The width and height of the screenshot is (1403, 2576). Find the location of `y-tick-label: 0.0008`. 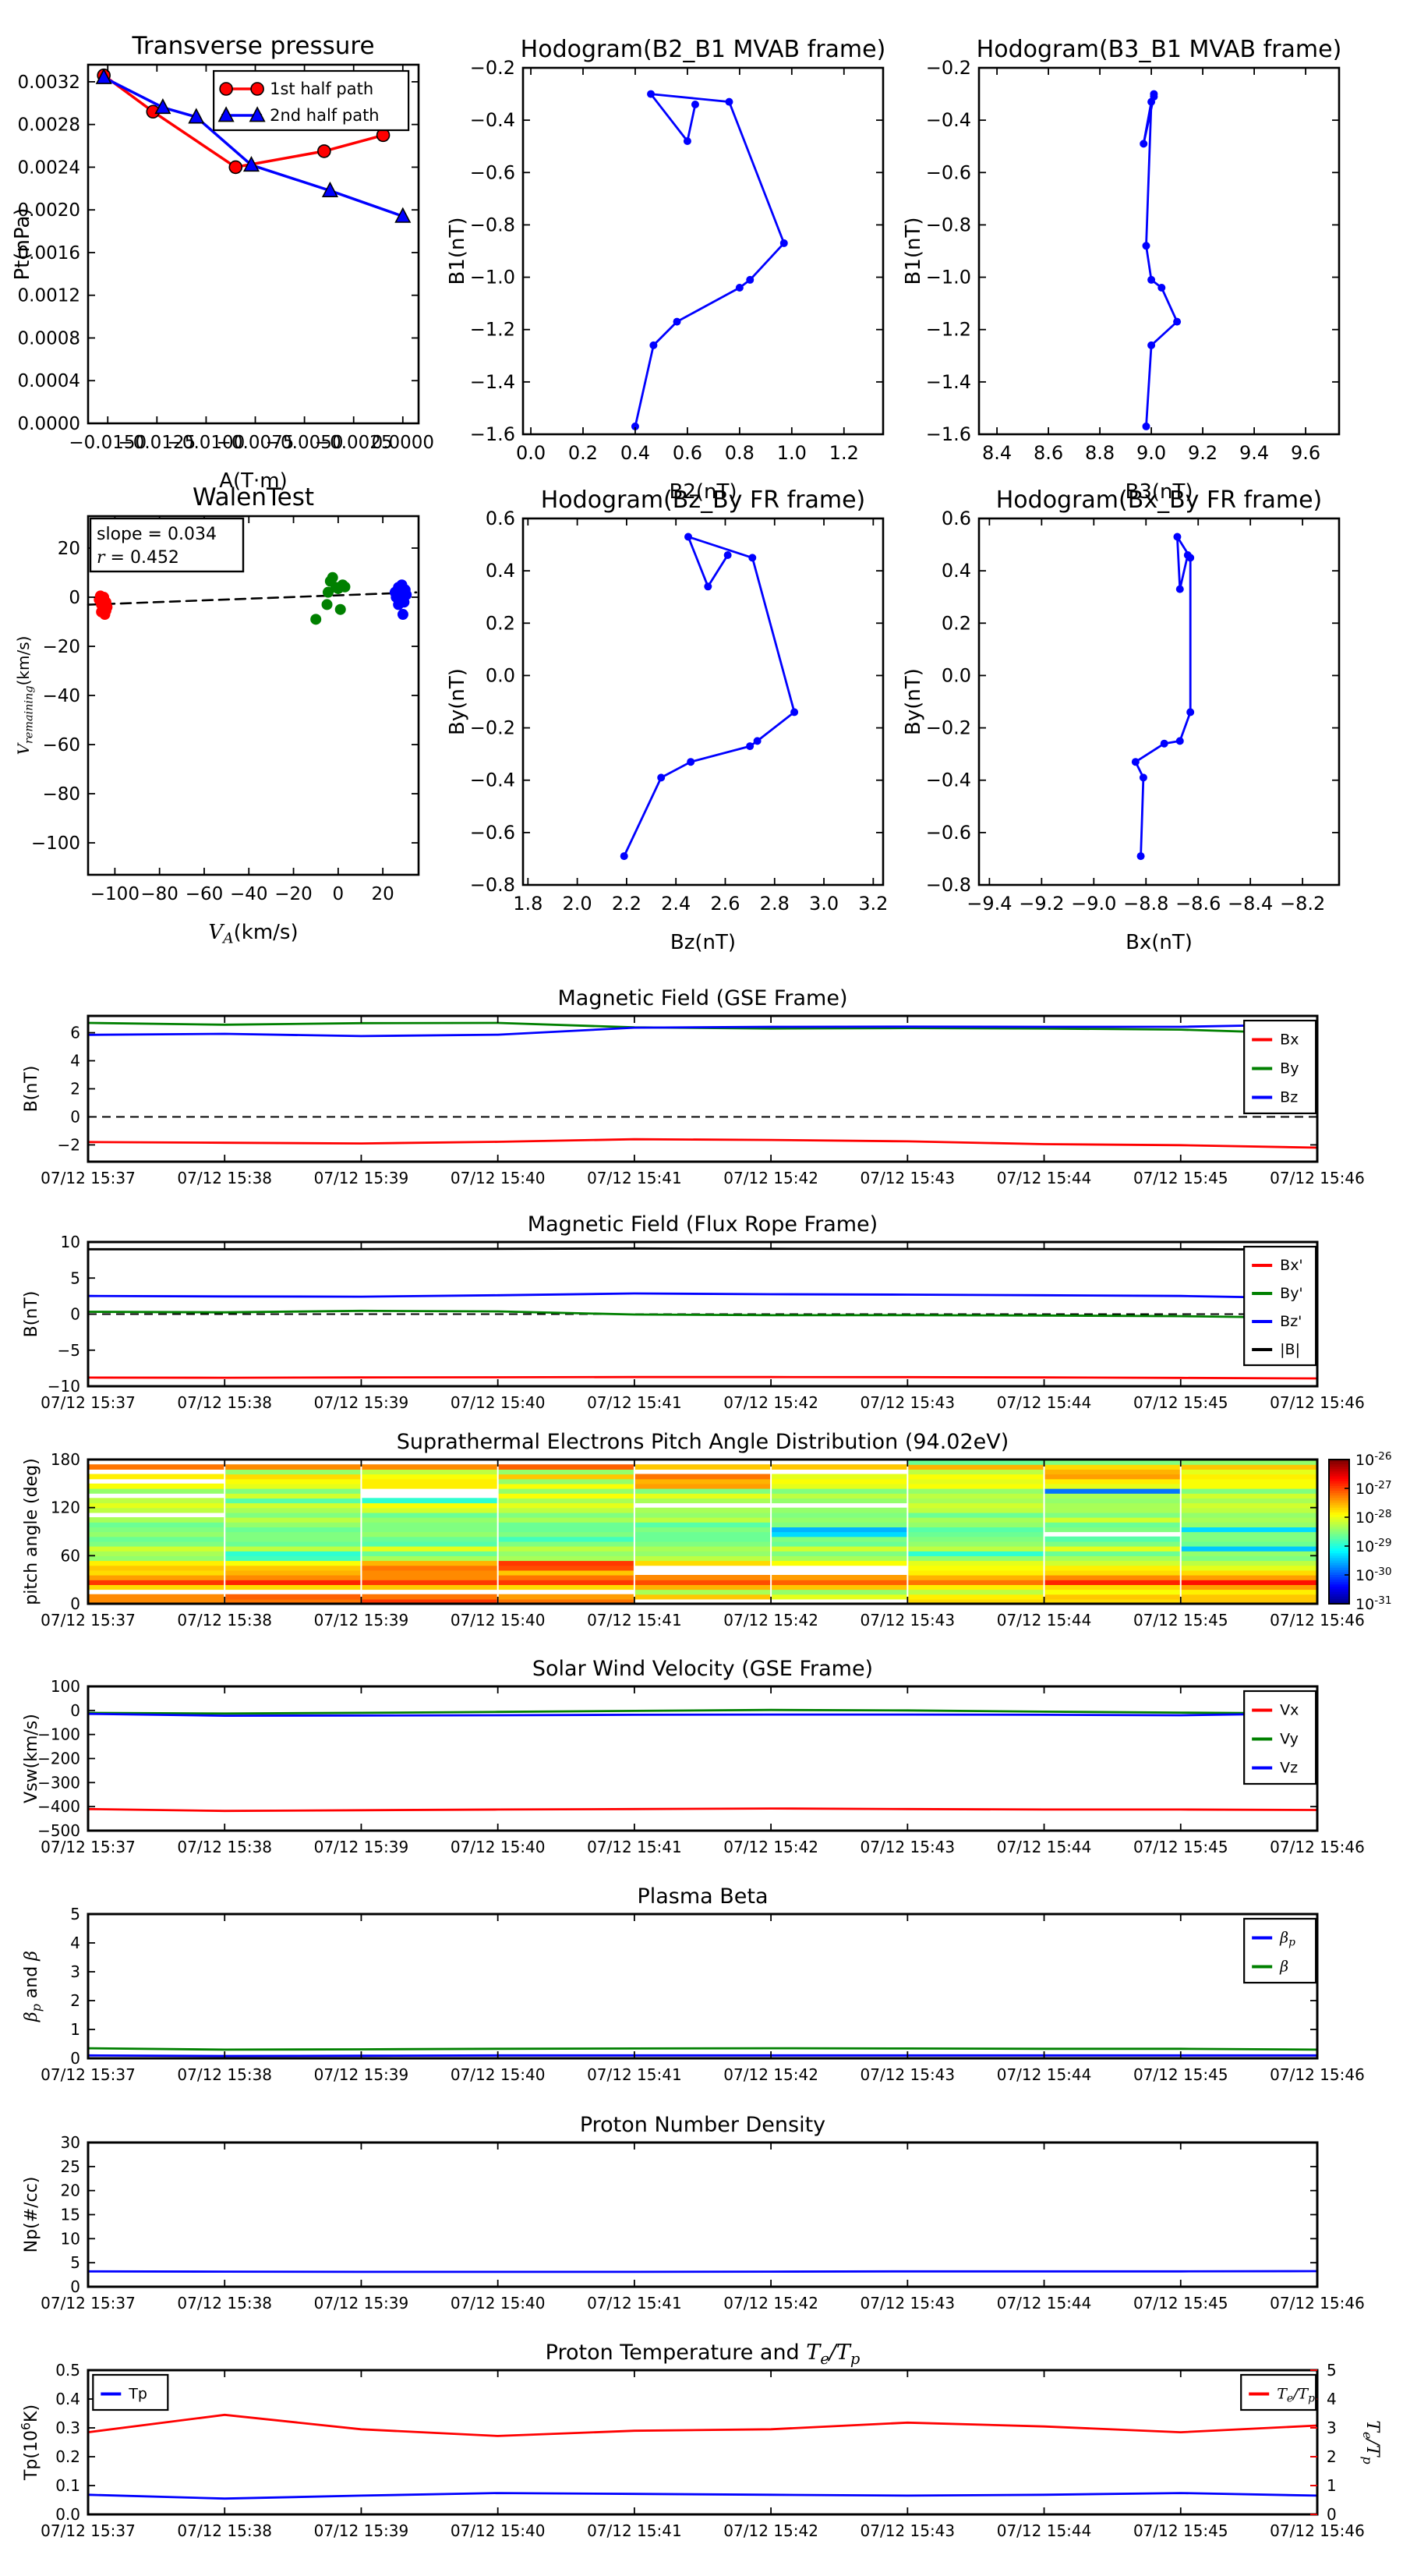

y-tick-label: 0.0008 is located at coordinates (49, 338).